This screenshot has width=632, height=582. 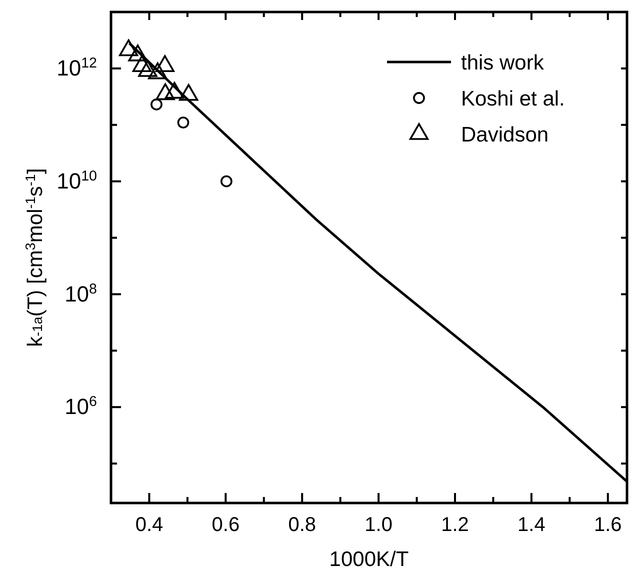 I want to click on x-tick-label: 1.0, so click(x=378, y=525).